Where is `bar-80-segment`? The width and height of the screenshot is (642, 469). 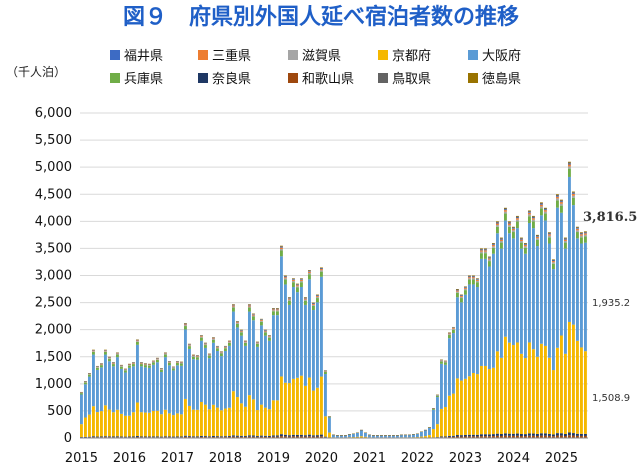 bar-80-segment is located at coordinates (401, 436).